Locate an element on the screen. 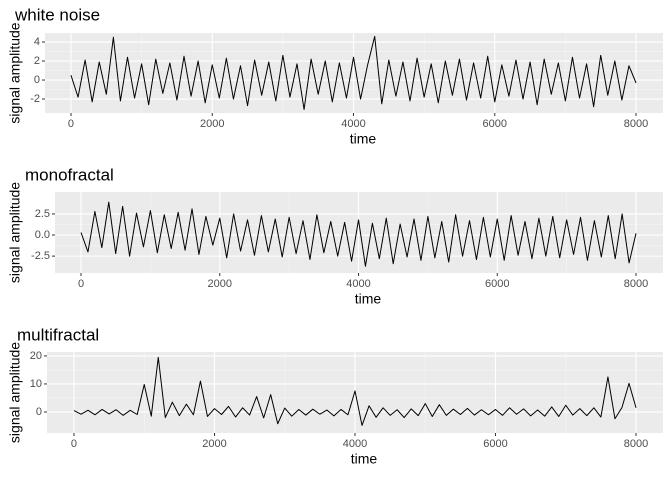 Image resolution: width=672 pixels, height=480 pixels. chart-title: white noise is located at coordinates (57, 14).